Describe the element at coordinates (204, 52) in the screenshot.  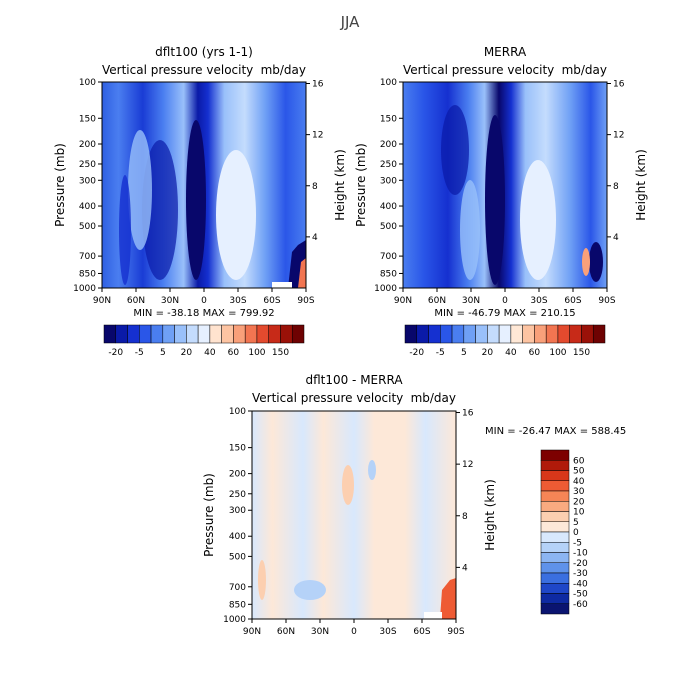
I see `panel-title: dflt100 (yrs 1-1)` at that location.